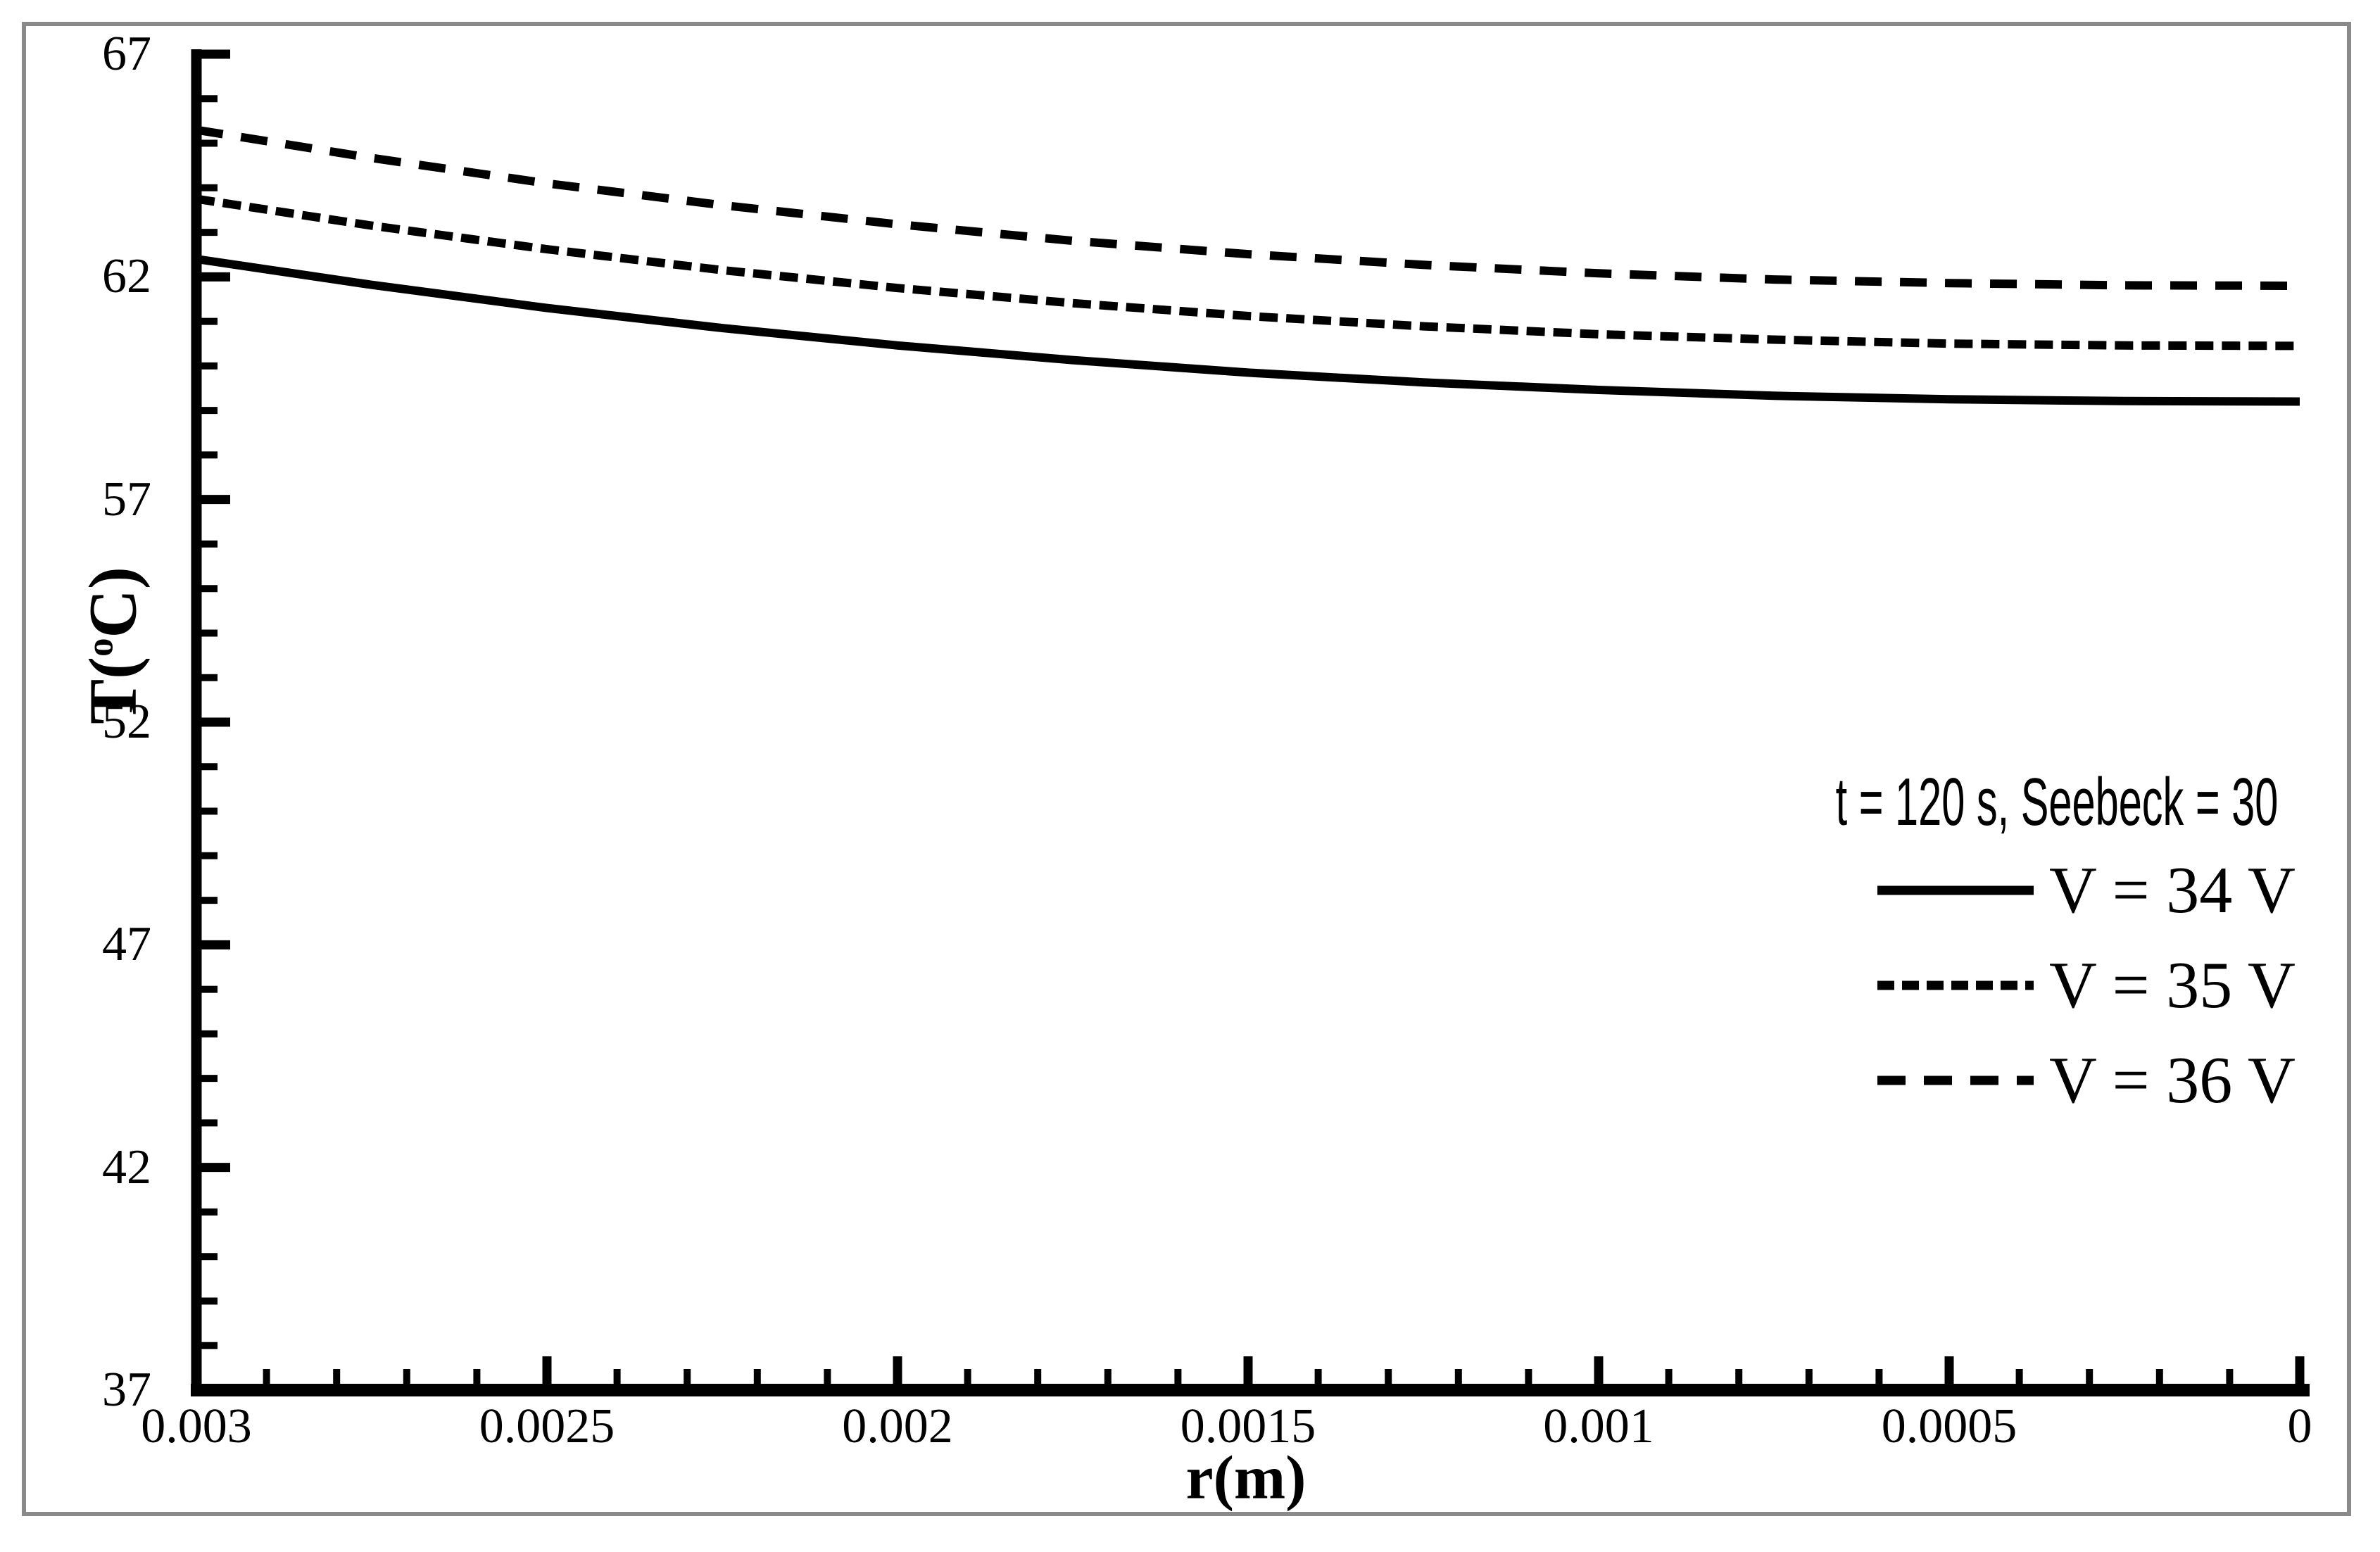 The height and width of the screenshot is (1552, 2380). Describe the element at coordinates (127, 1390) in the screenshot. I see `y-tick-label: 37` at that location.